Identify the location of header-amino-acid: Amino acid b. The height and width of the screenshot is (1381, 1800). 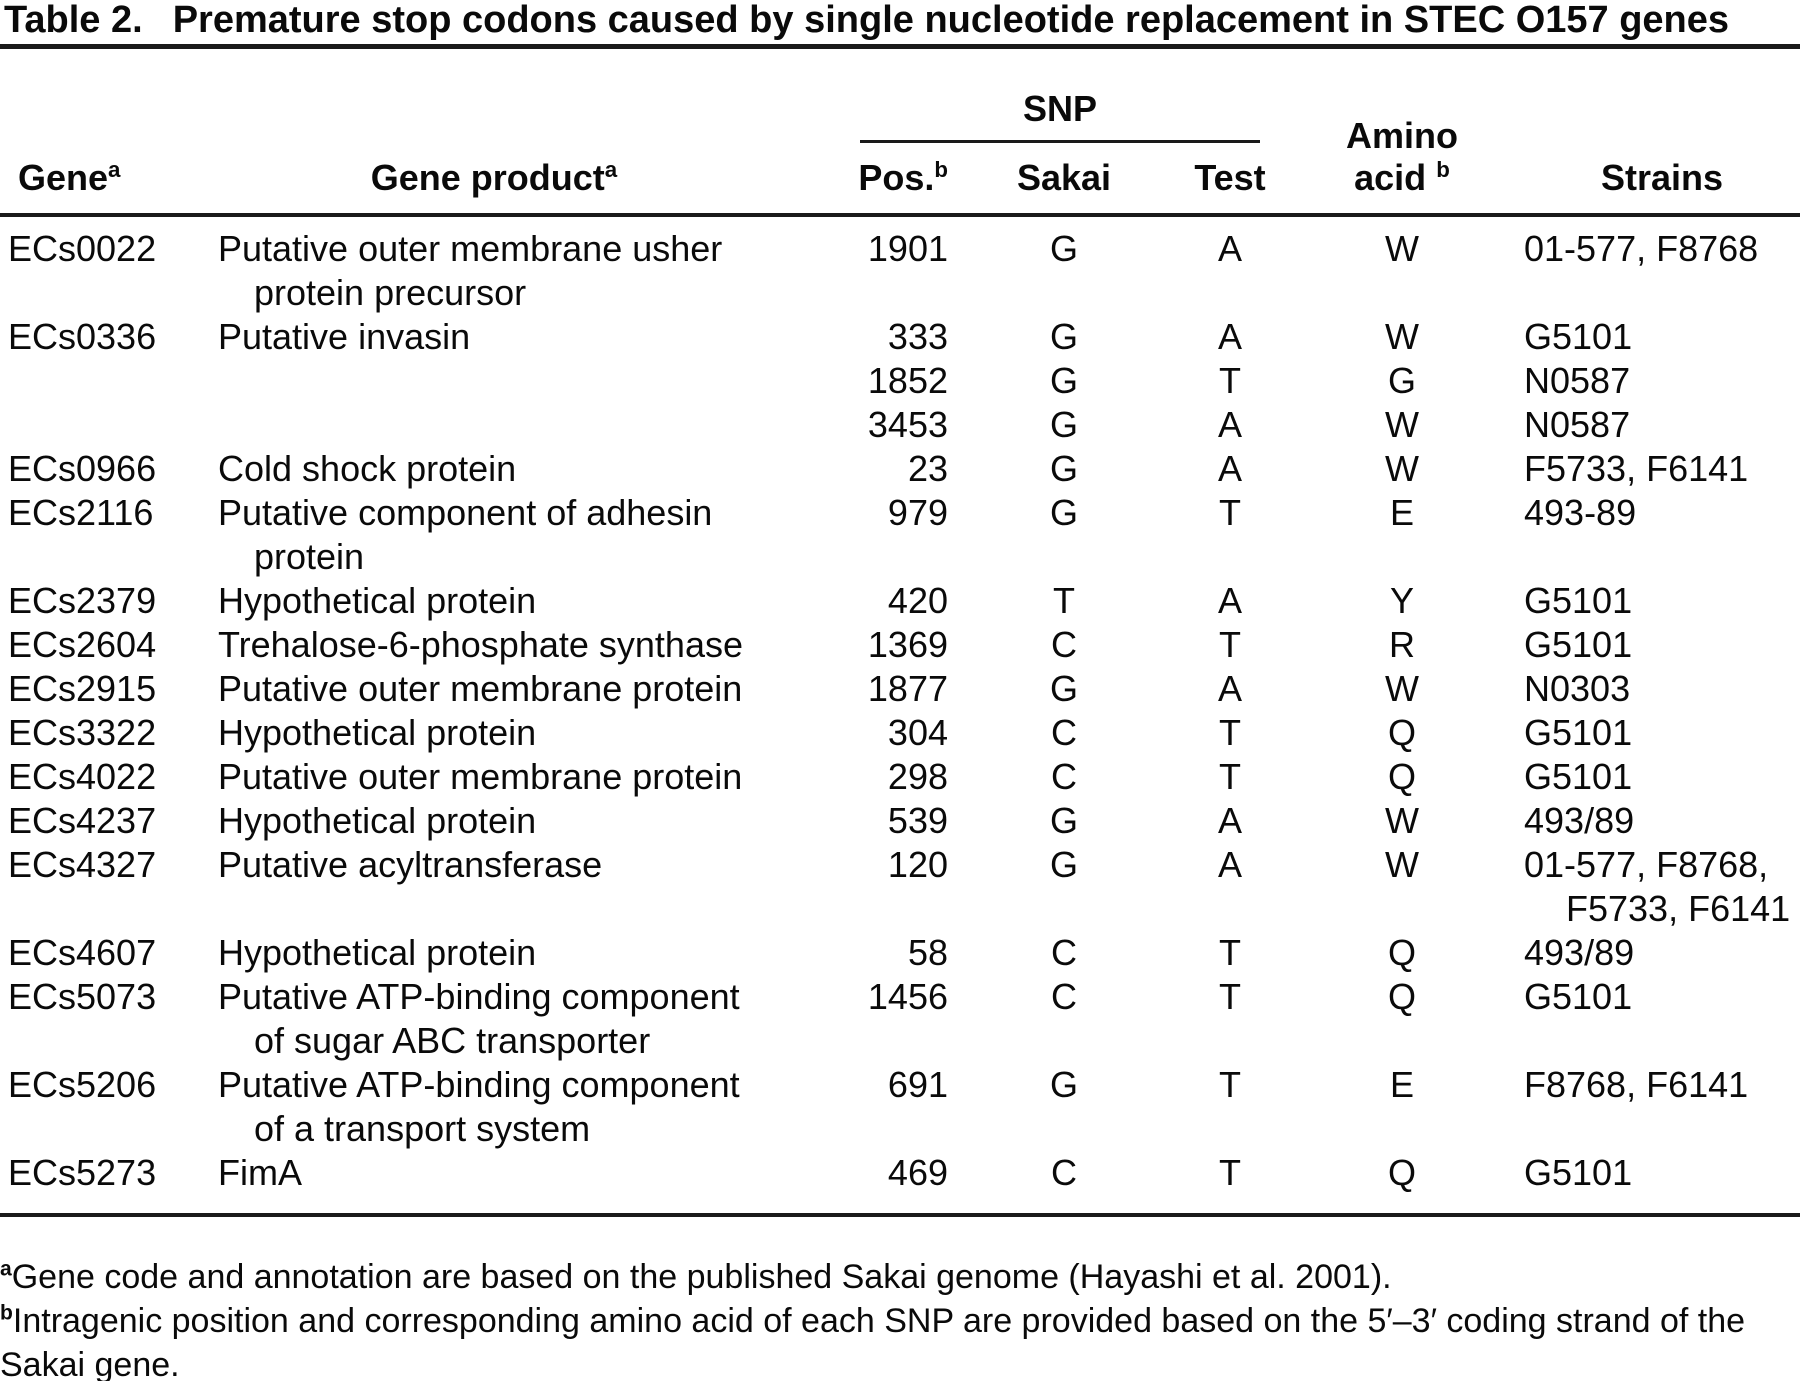
(1402, 157).